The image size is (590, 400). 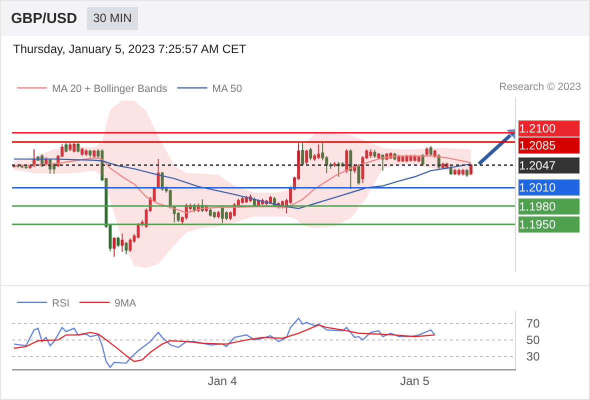 What do you see at coordinates (537, 207) in the screenshot?
I see `ref-line-label: 1.1980` at bounding box center [537, 207].